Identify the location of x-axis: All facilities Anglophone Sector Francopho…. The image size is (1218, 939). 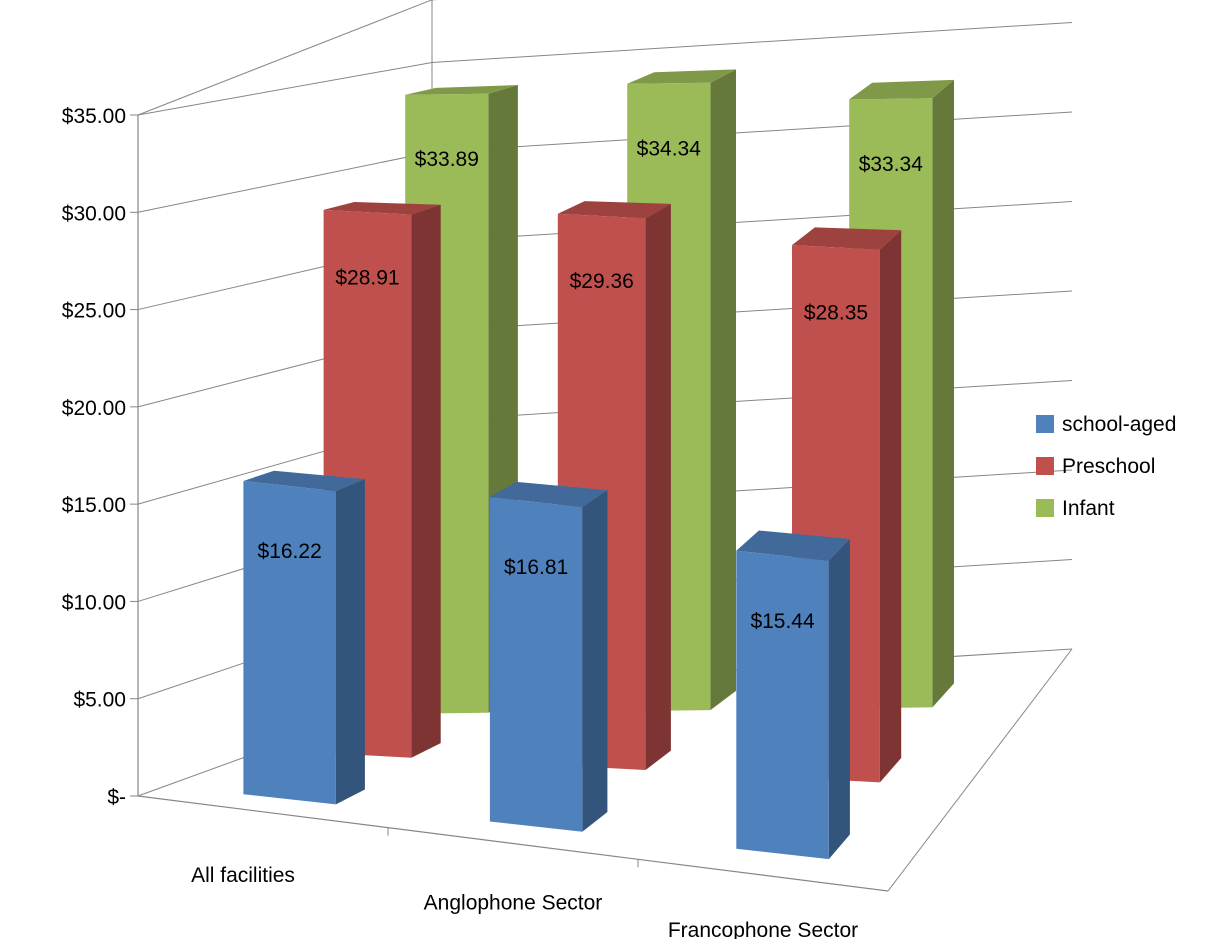
(513, 867).